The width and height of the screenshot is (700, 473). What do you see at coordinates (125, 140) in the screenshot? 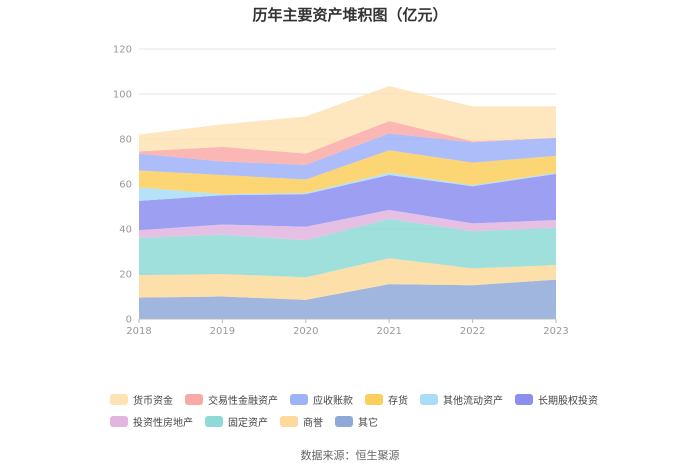
I see `y-tick-label: 80` at bounding box center [125, 140].